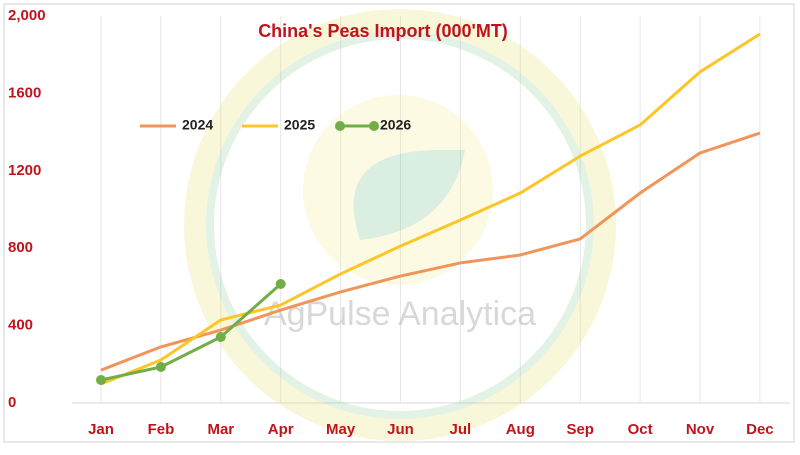 The height and width of the screenshot is (455, 800). I want to click on y-tick-label: 1200, so click(24, 170).